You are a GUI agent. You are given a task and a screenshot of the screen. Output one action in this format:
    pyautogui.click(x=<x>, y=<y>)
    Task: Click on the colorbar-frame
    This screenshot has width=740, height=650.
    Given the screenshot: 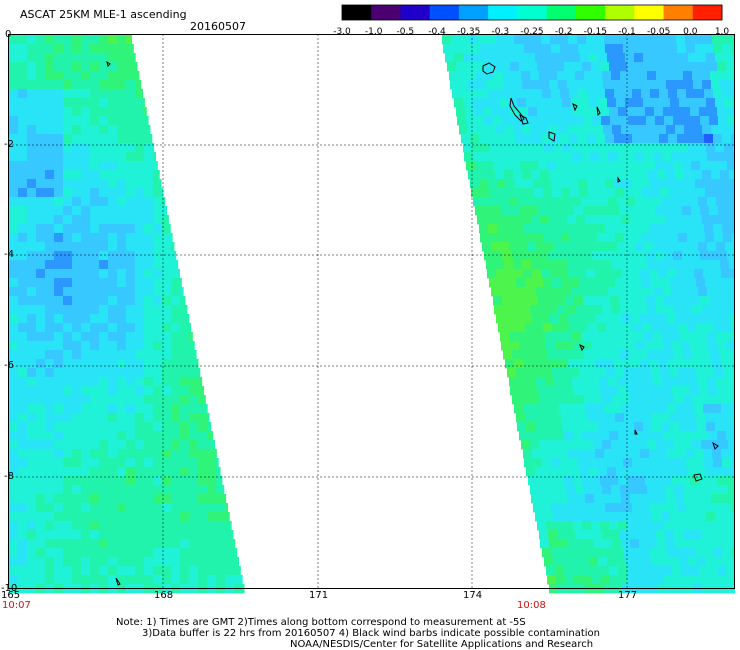 What is the action you would take?
    pyautogui.click(x=532, y=12)
    